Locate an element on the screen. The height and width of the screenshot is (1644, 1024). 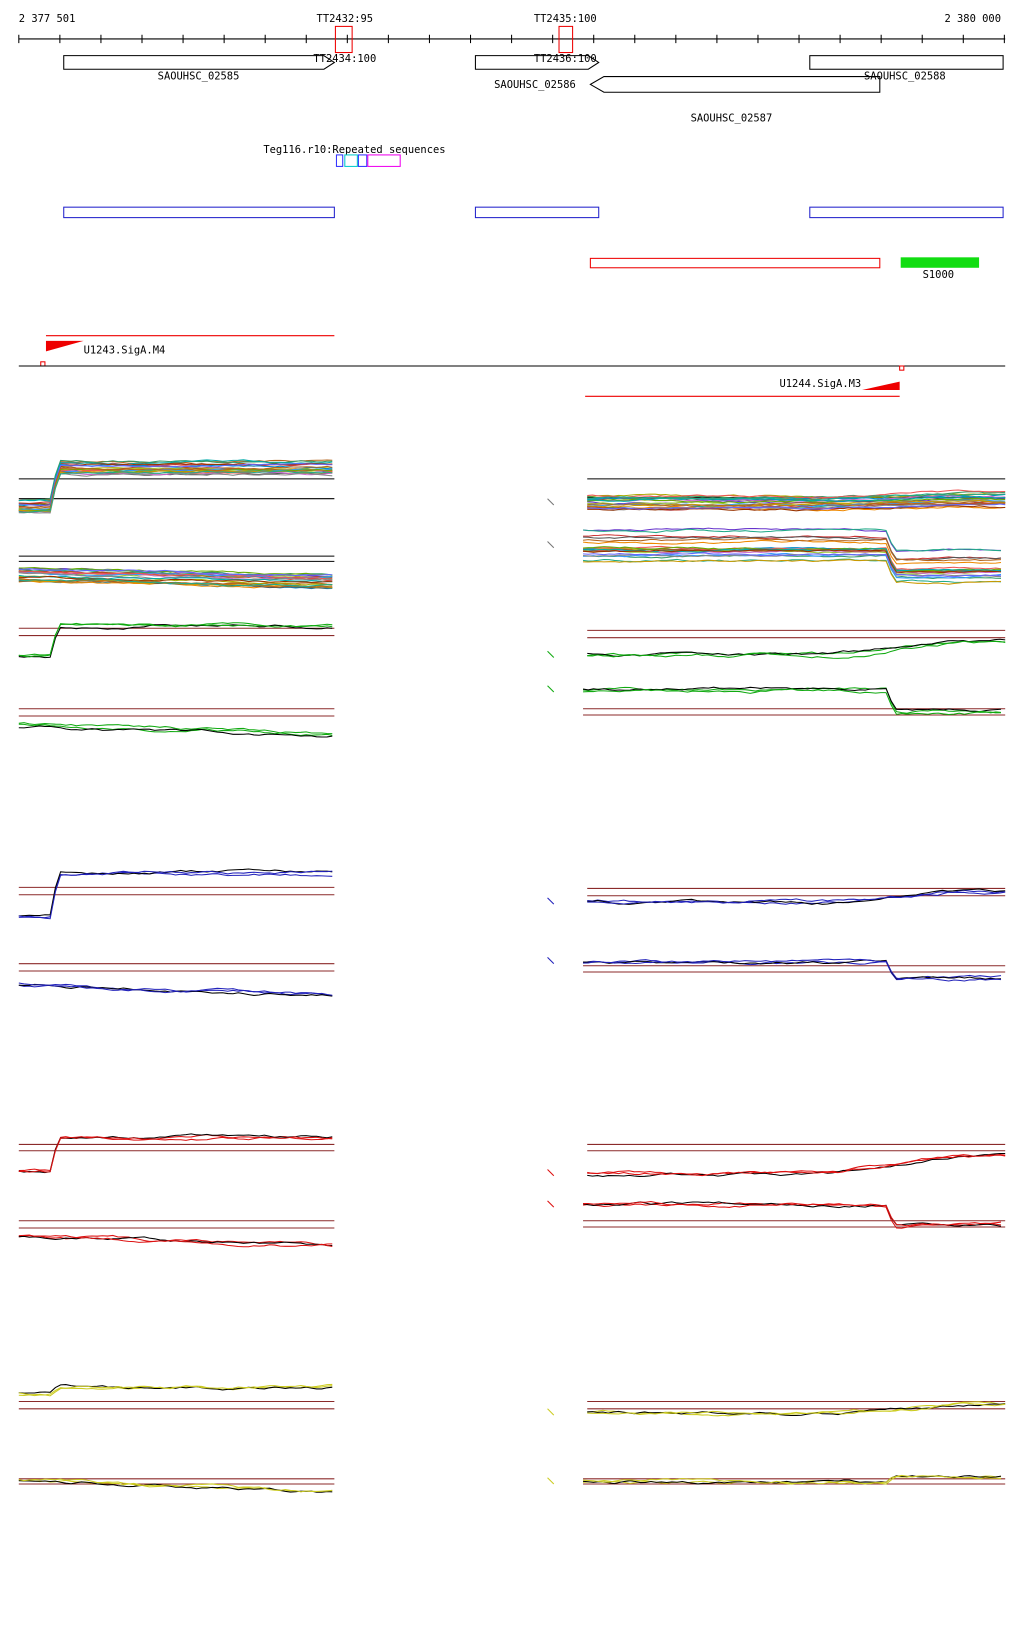
terminator-label: TT2432:95 is located at coordinates (345, 19).